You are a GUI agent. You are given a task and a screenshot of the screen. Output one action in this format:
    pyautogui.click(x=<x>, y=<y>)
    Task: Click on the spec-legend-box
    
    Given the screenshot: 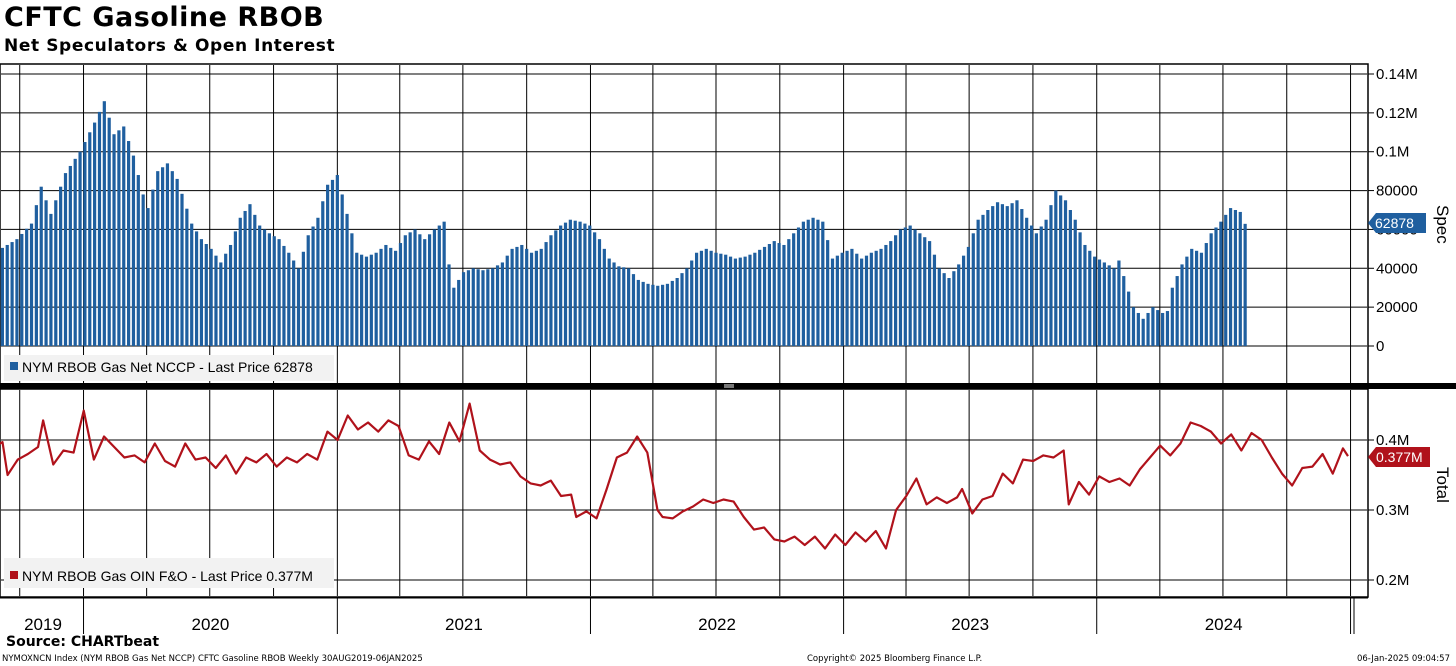 What is the action you would take?
    pyautogui.click(x=169, y=368)
    